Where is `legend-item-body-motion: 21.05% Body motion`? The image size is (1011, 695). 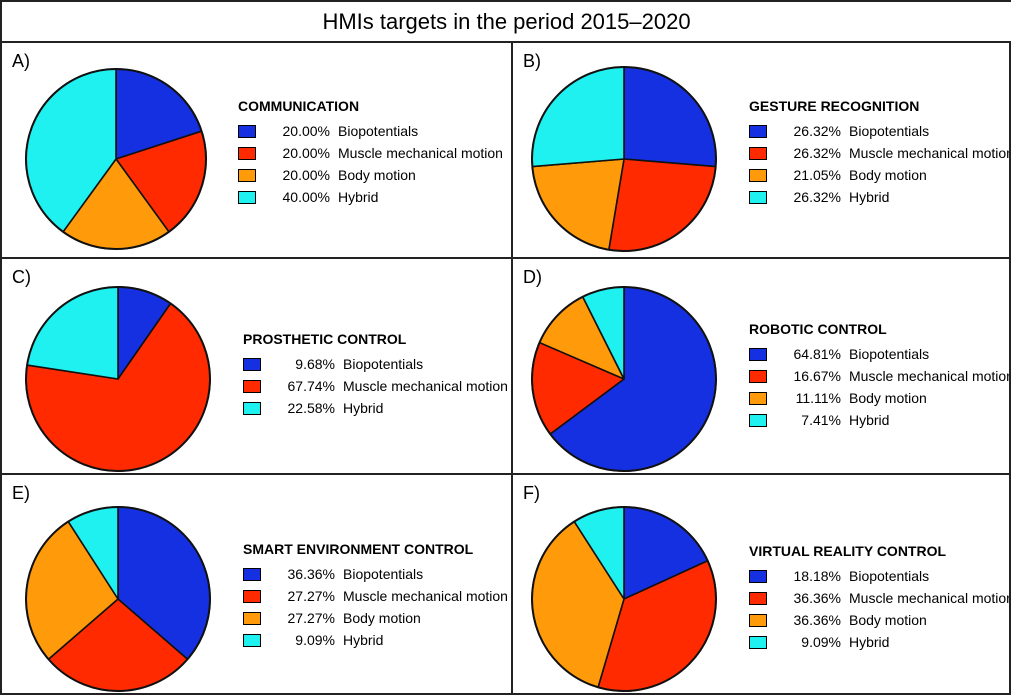 legend-item-body-motion: 21.05% Body motion is located at coordinates (879, 175).